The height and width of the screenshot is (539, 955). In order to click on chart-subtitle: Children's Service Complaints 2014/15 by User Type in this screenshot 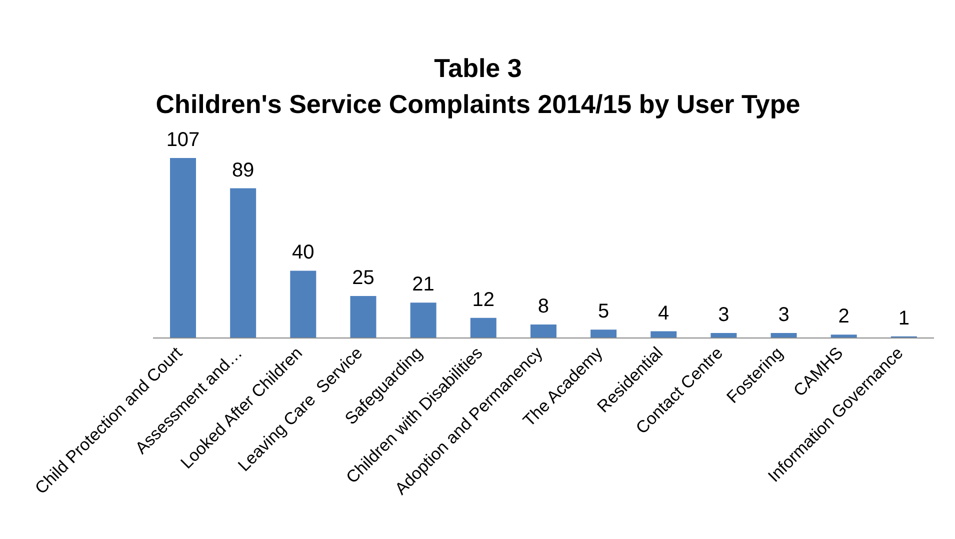, I will do `click(478, 104)`.